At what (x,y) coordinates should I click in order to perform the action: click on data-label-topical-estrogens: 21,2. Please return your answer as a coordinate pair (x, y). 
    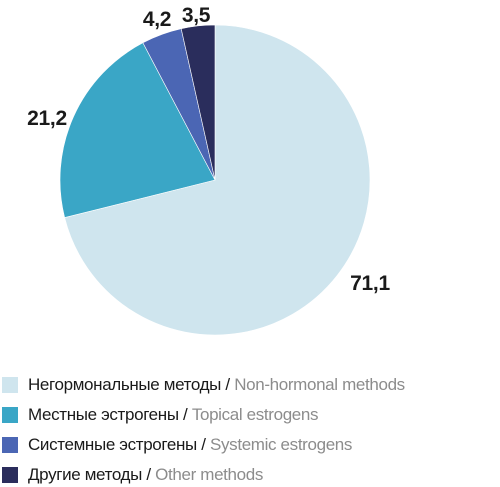
    Looking at the image, I should click on (47, 118).